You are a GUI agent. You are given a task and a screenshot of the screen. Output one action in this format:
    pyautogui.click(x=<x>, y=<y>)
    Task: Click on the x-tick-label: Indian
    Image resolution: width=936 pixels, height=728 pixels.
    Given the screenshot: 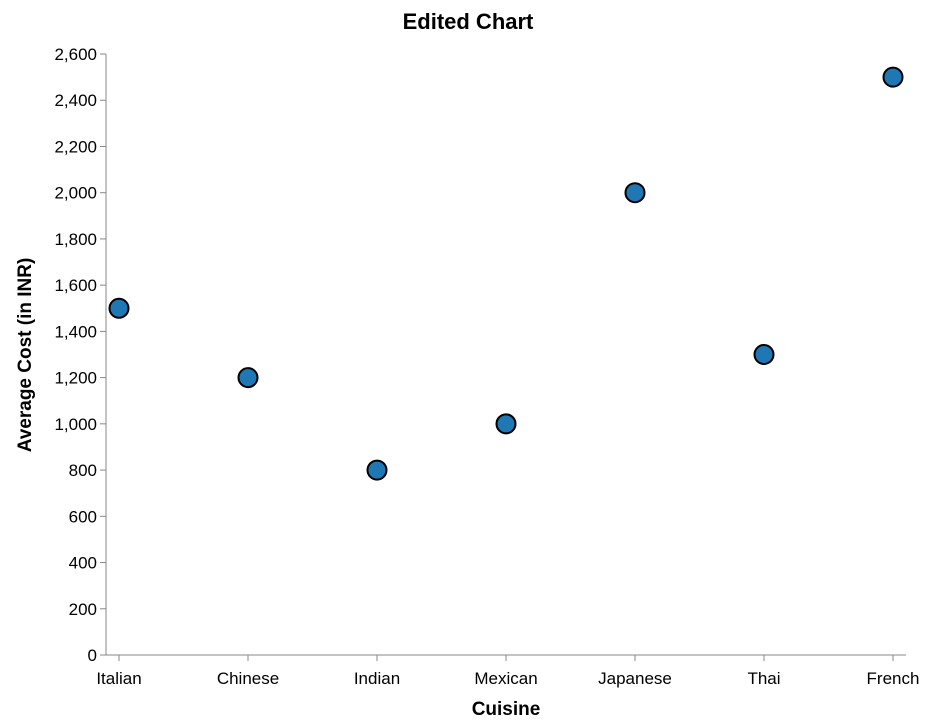 What is the action you would take?
    pyautogui.click(x=377, y=678)
    